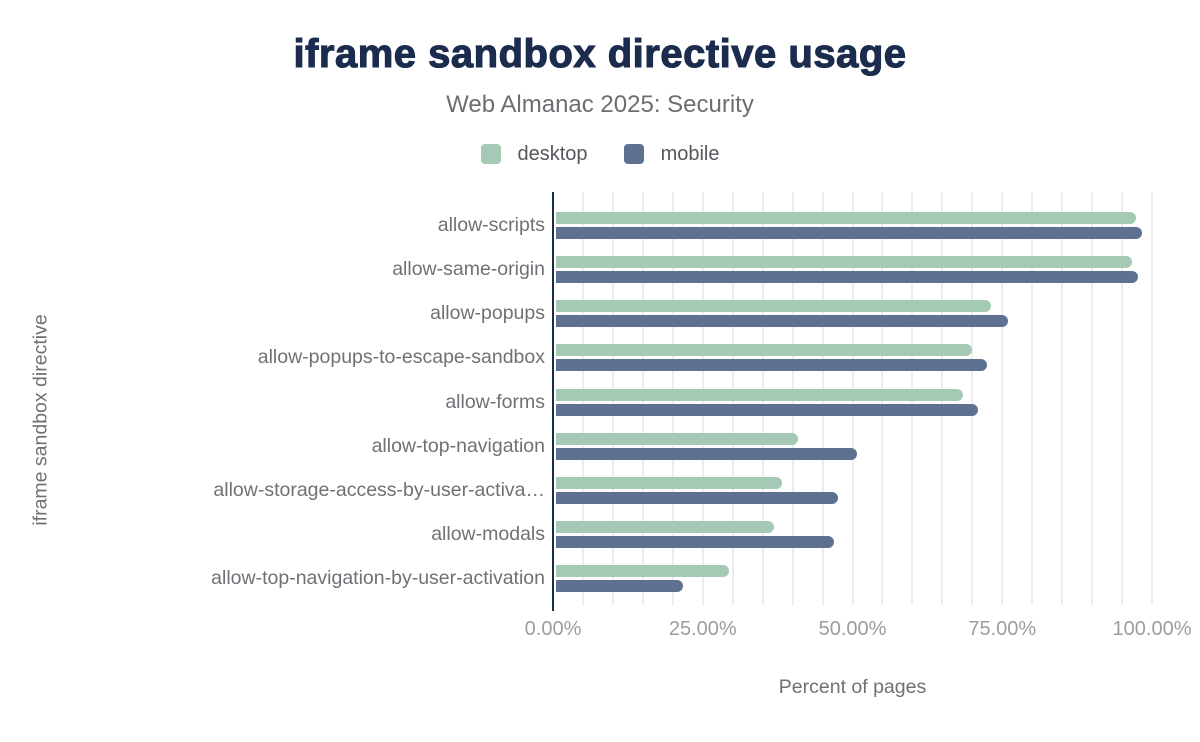  Describe the element at coordinates (600, 53) in the screenshot. I see `chart-title: iframe sandbox directive usage` at that location.